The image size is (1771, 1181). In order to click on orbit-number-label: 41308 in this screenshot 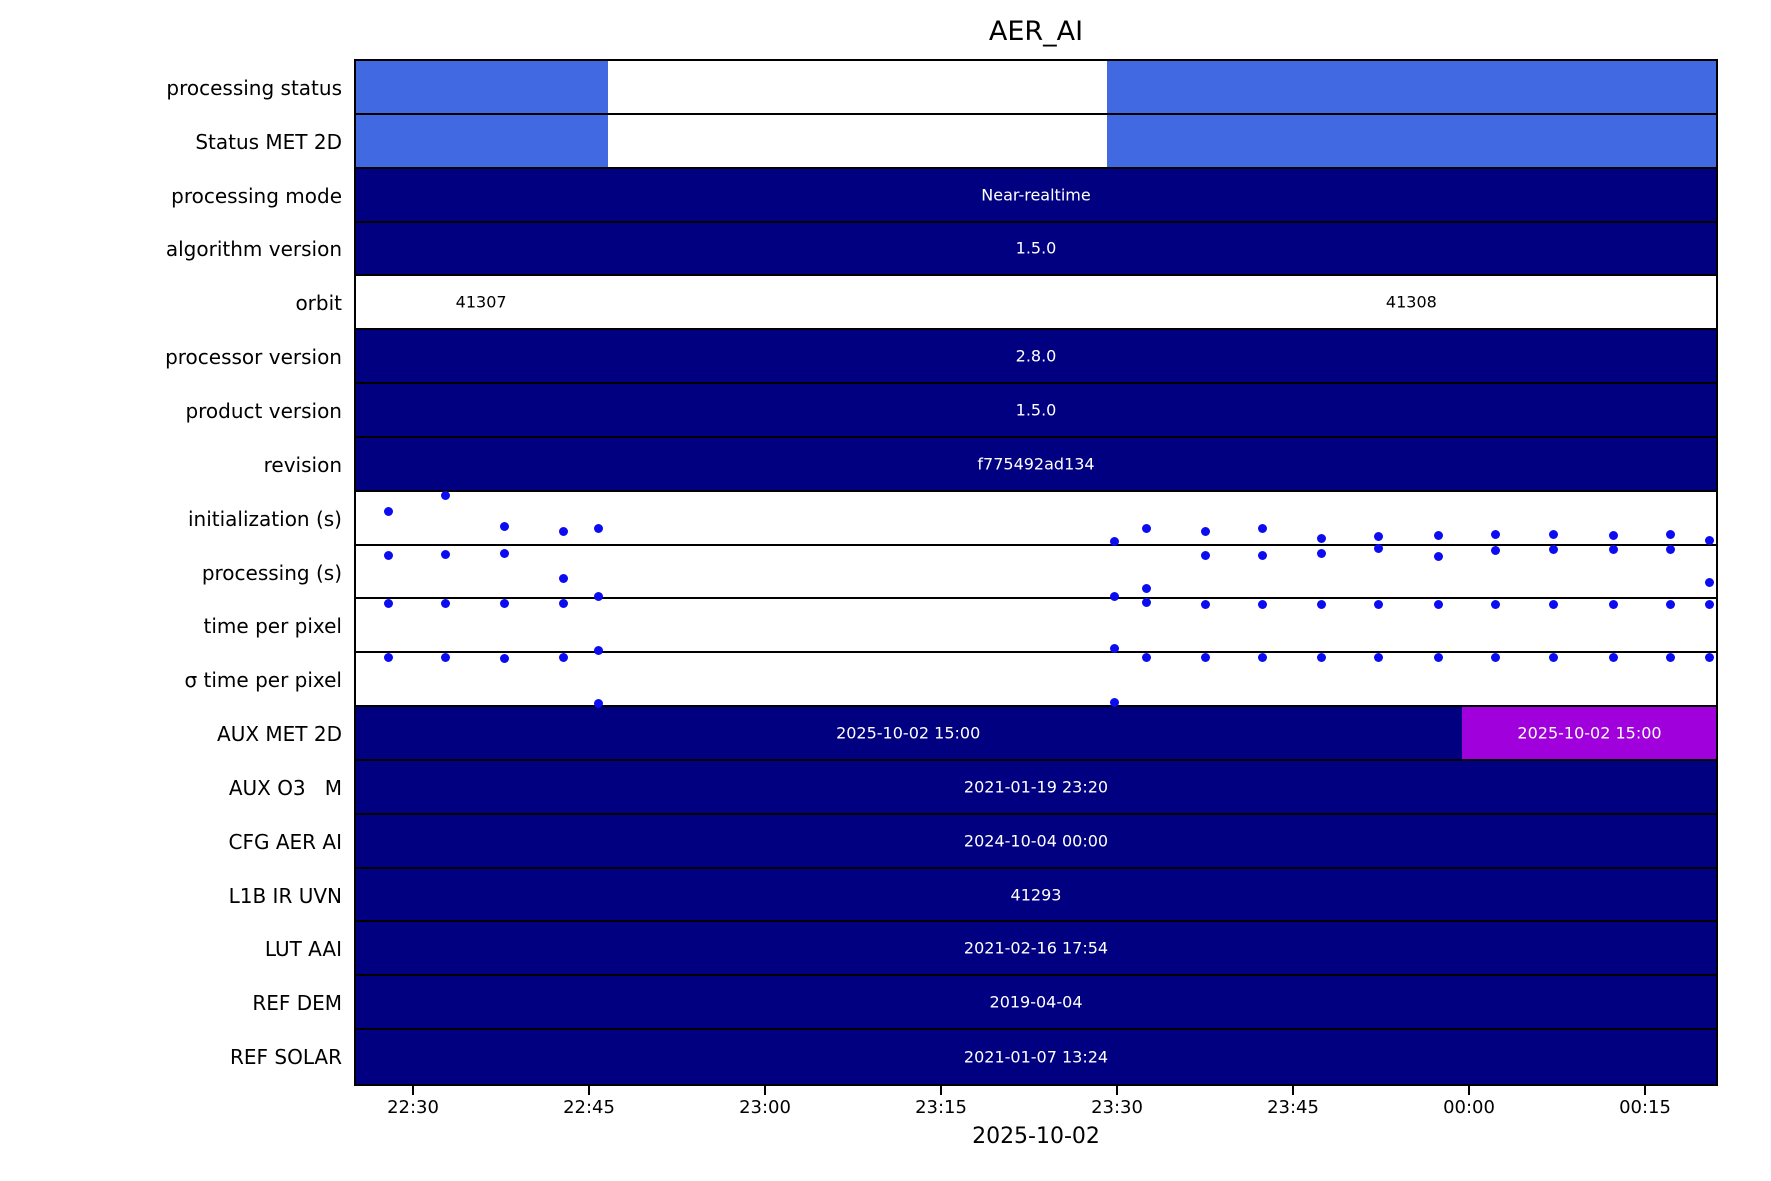, I will do `click(1411, 302)`.